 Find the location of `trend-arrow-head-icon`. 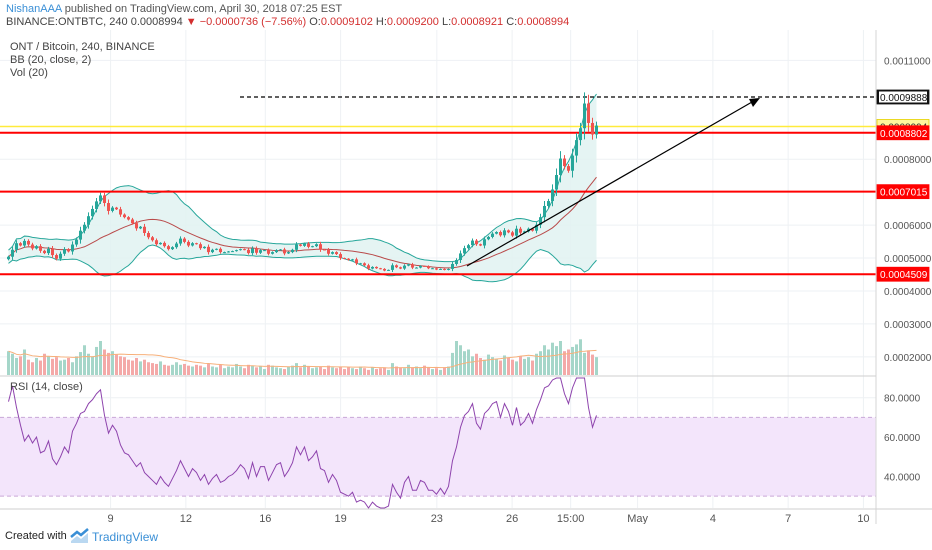

trend-arrow-head-icon is located at coordinates (754, 102).